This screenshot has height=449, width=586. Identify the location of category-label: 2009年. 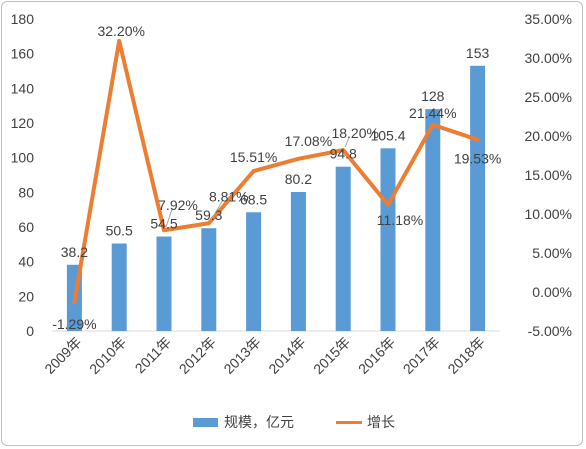
(62, 355).